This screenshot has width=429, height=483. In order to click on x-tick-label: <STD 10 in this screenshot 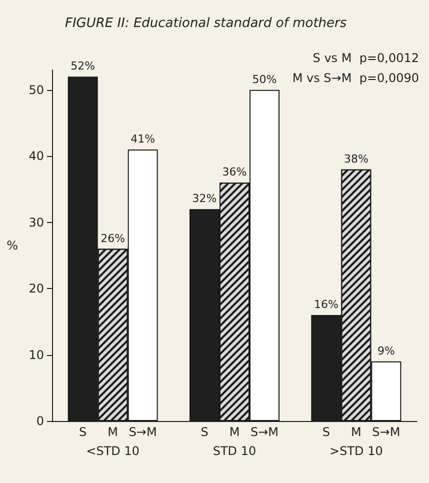, I will do `click(113, 451)`.